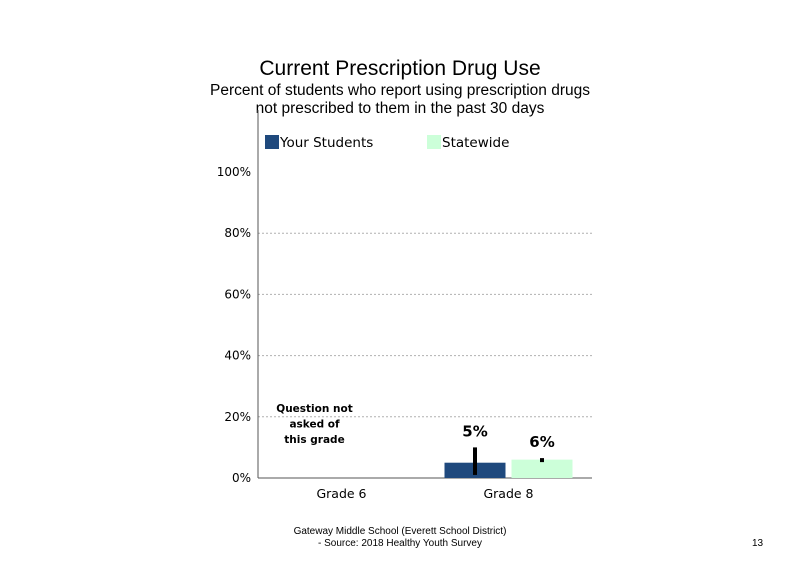  Describe the element at coordinates (541, 442) in the screenshot. I see `data-label: 6%` at that location.